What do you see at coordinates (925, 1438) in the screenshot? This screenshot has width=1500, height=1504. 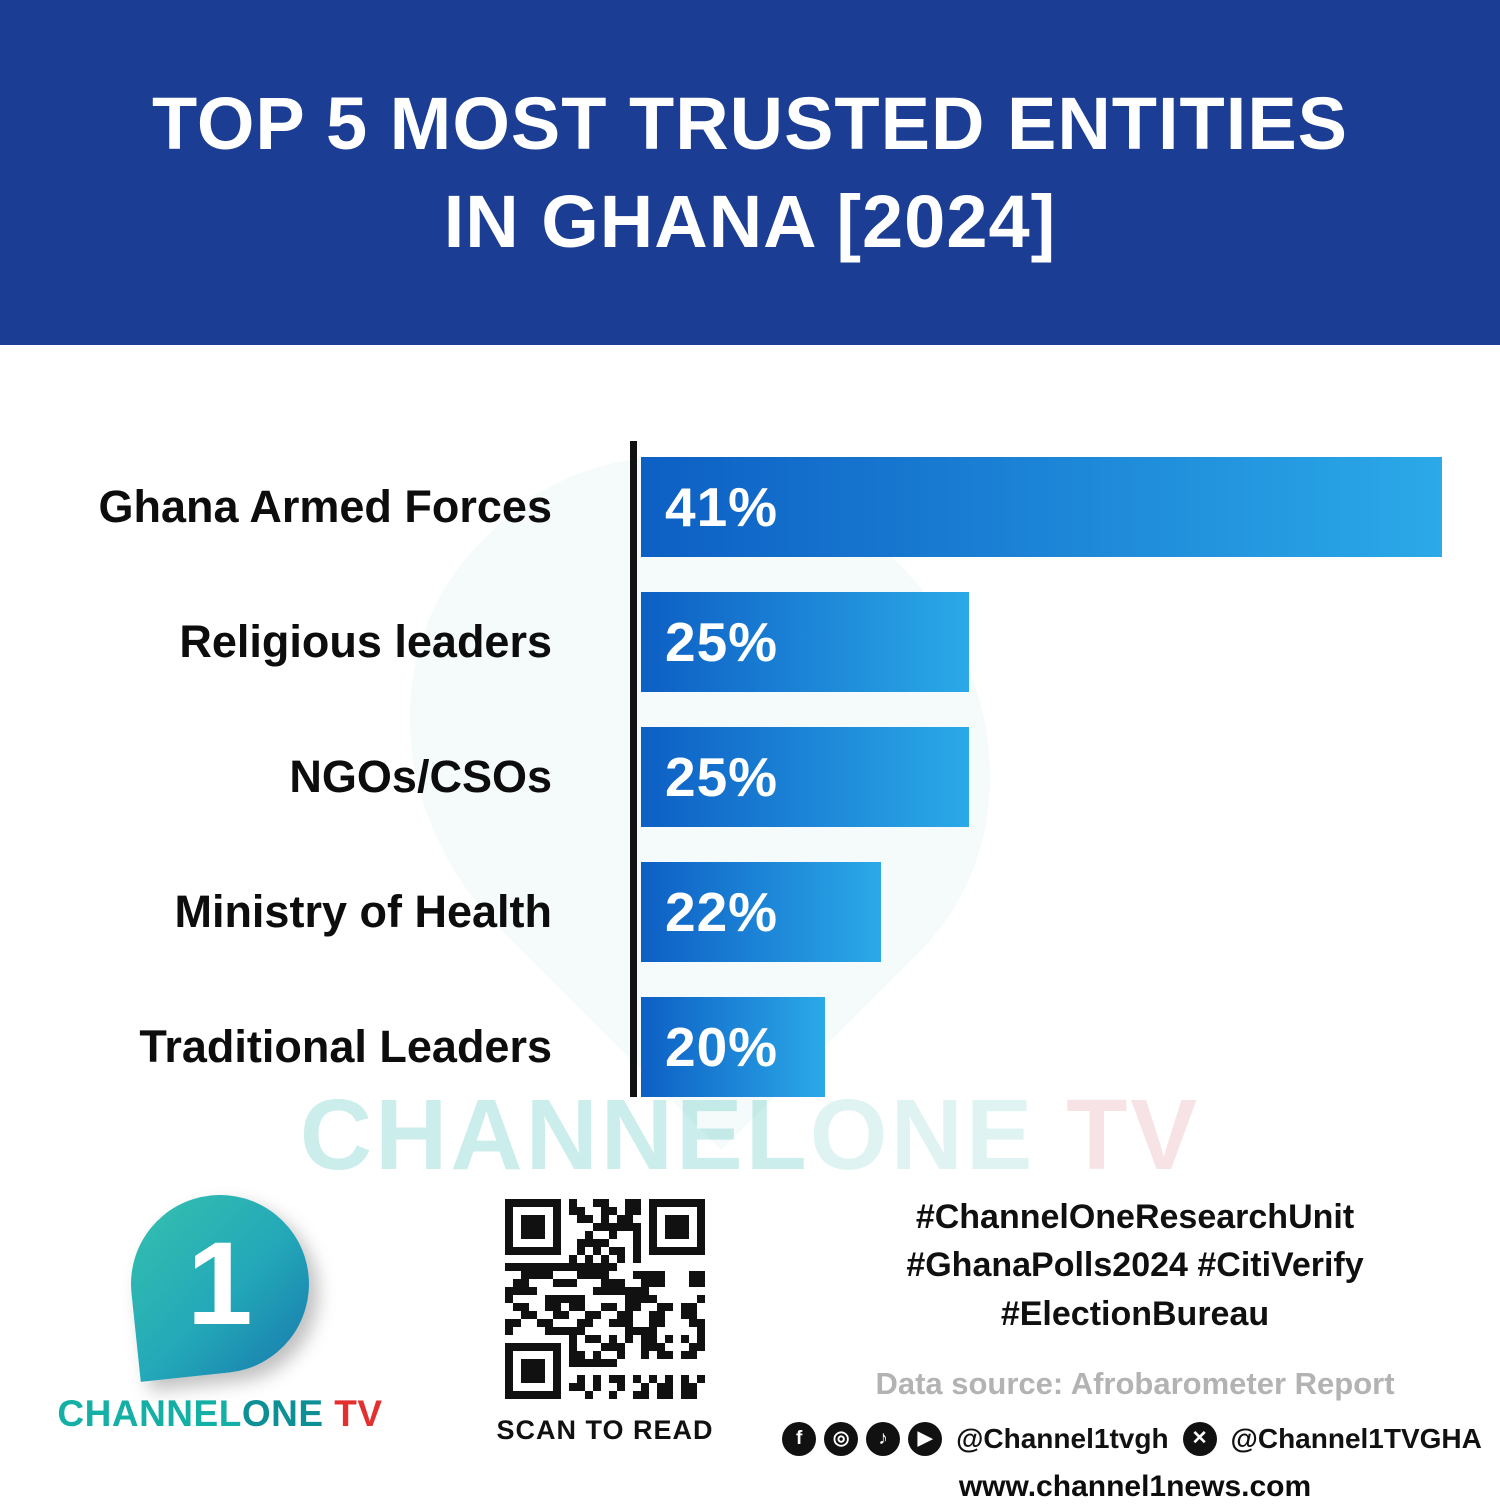 I see `youtube-icon: ▶` at bounding box center [925, 1438].